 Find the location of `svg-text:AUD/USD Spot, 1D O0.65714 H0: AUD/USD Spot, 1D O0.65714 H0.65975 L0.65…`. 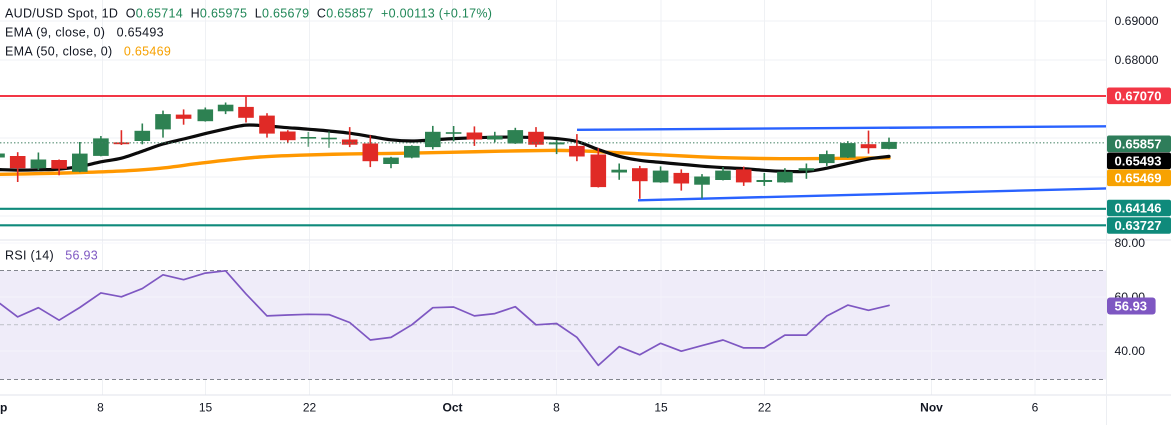

svg-text:AUD/USD Spot, 1D O0.65714 H0: AUD/USD Spot, 1D O0.65714 H0.65975 L0.65… is located at coordinates (248, 14).